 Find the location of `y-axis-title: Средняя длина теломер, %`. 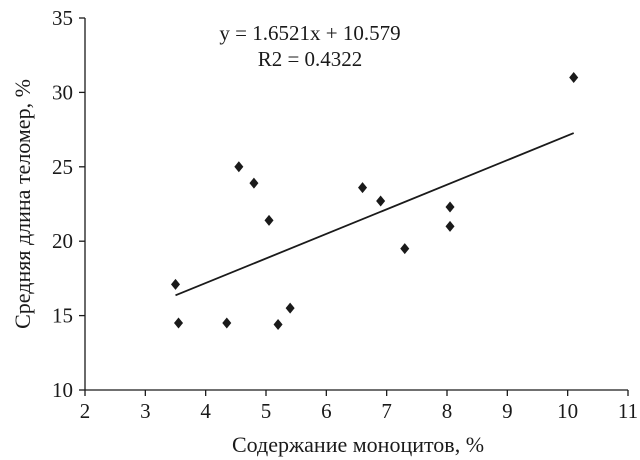

y-axis-title: Средняя длина теломер, % is located at coordinates (22, 204).